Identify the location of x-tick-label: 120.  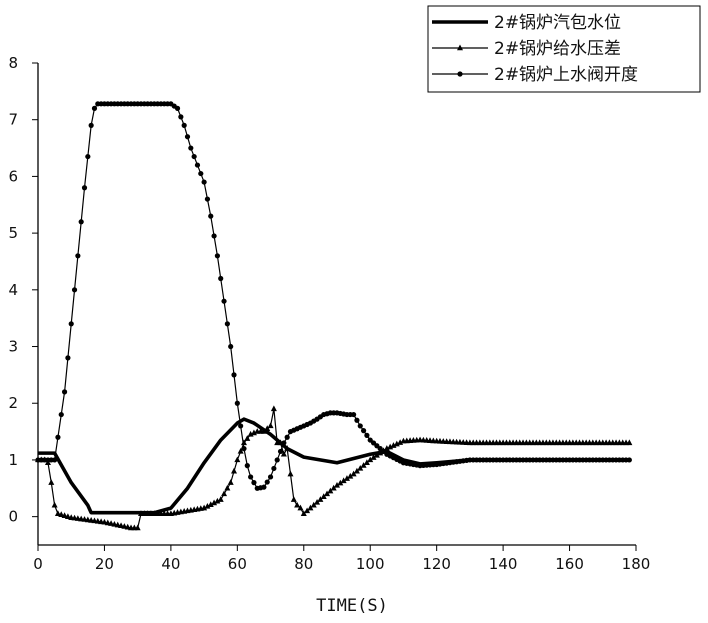
(436, 564).